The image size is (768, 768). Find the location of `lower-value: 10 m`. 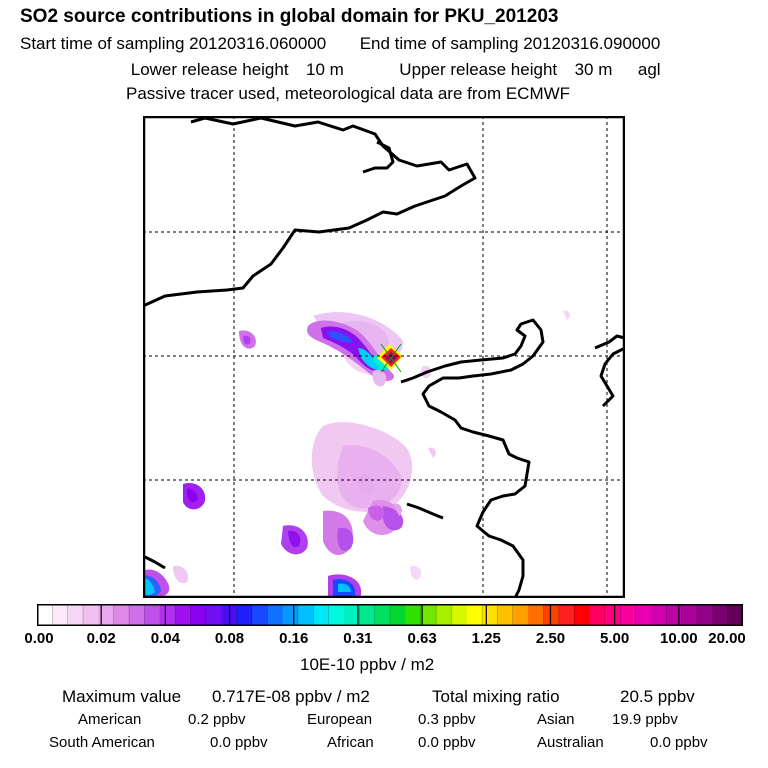

lower-value: 10 m is located at coordinates (325, 69).